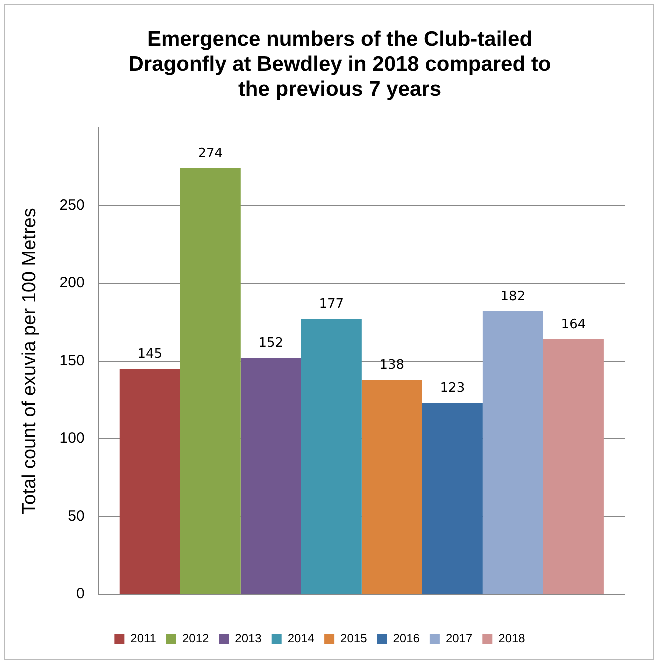  I want to click on data-label: 145, so click(150, 354).